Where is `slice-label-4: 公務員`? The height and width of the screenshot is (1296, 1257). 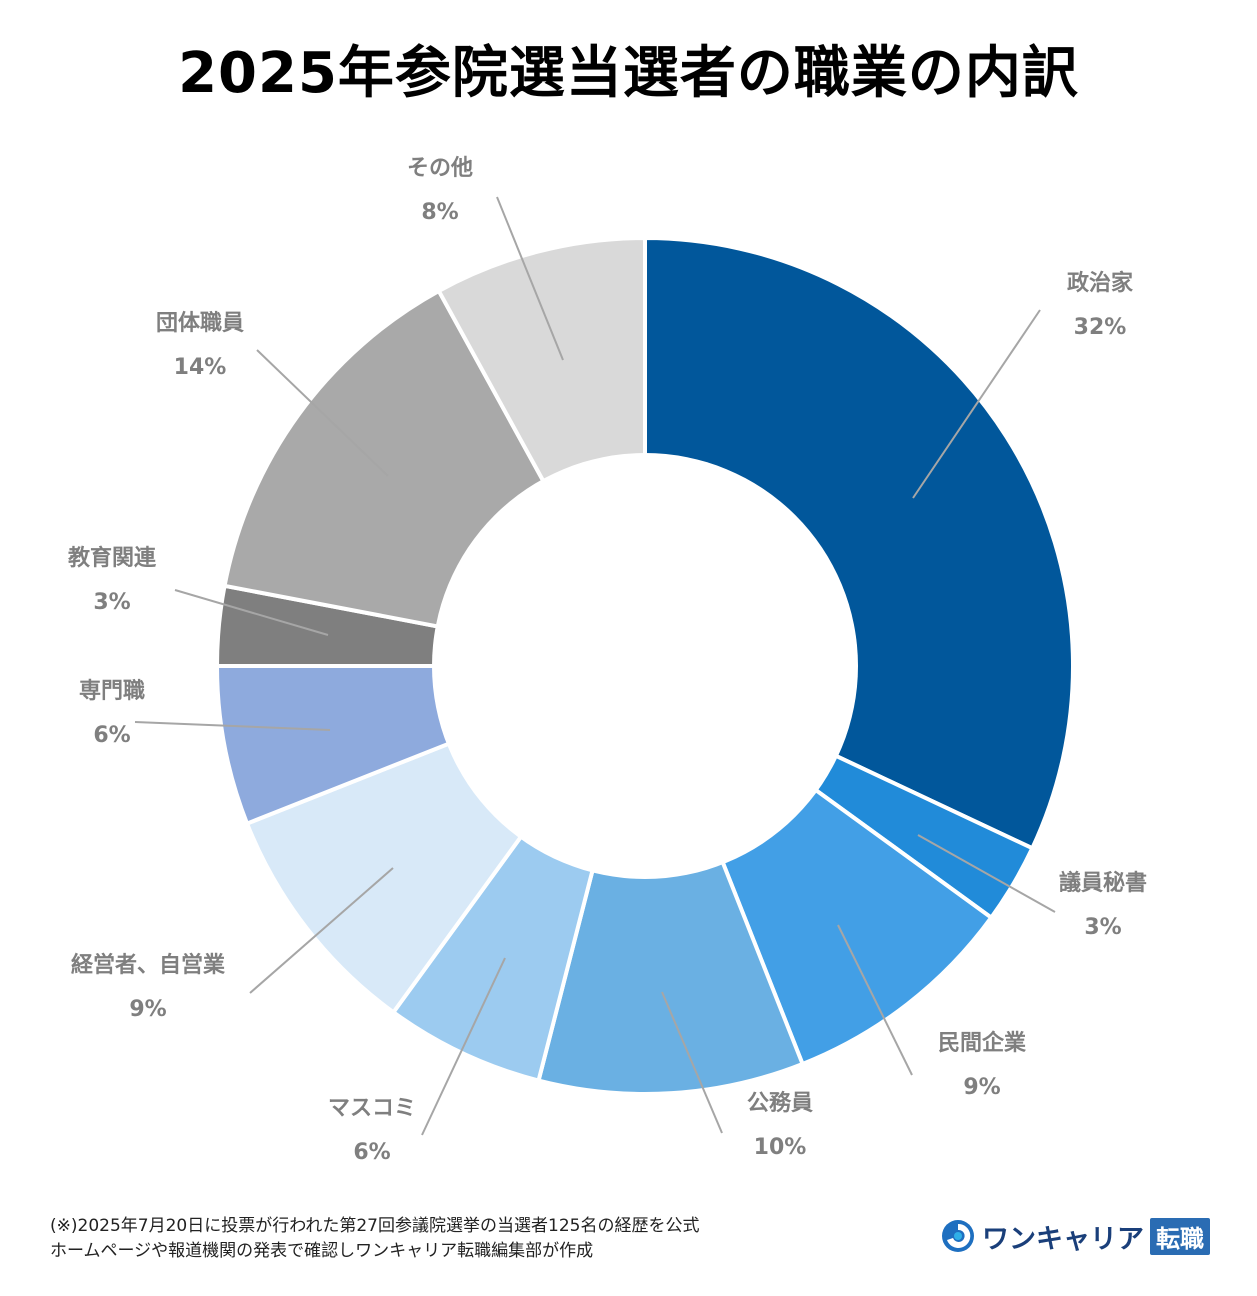
slice-label-4: 公務員 is located at coordinates (780, 1103).